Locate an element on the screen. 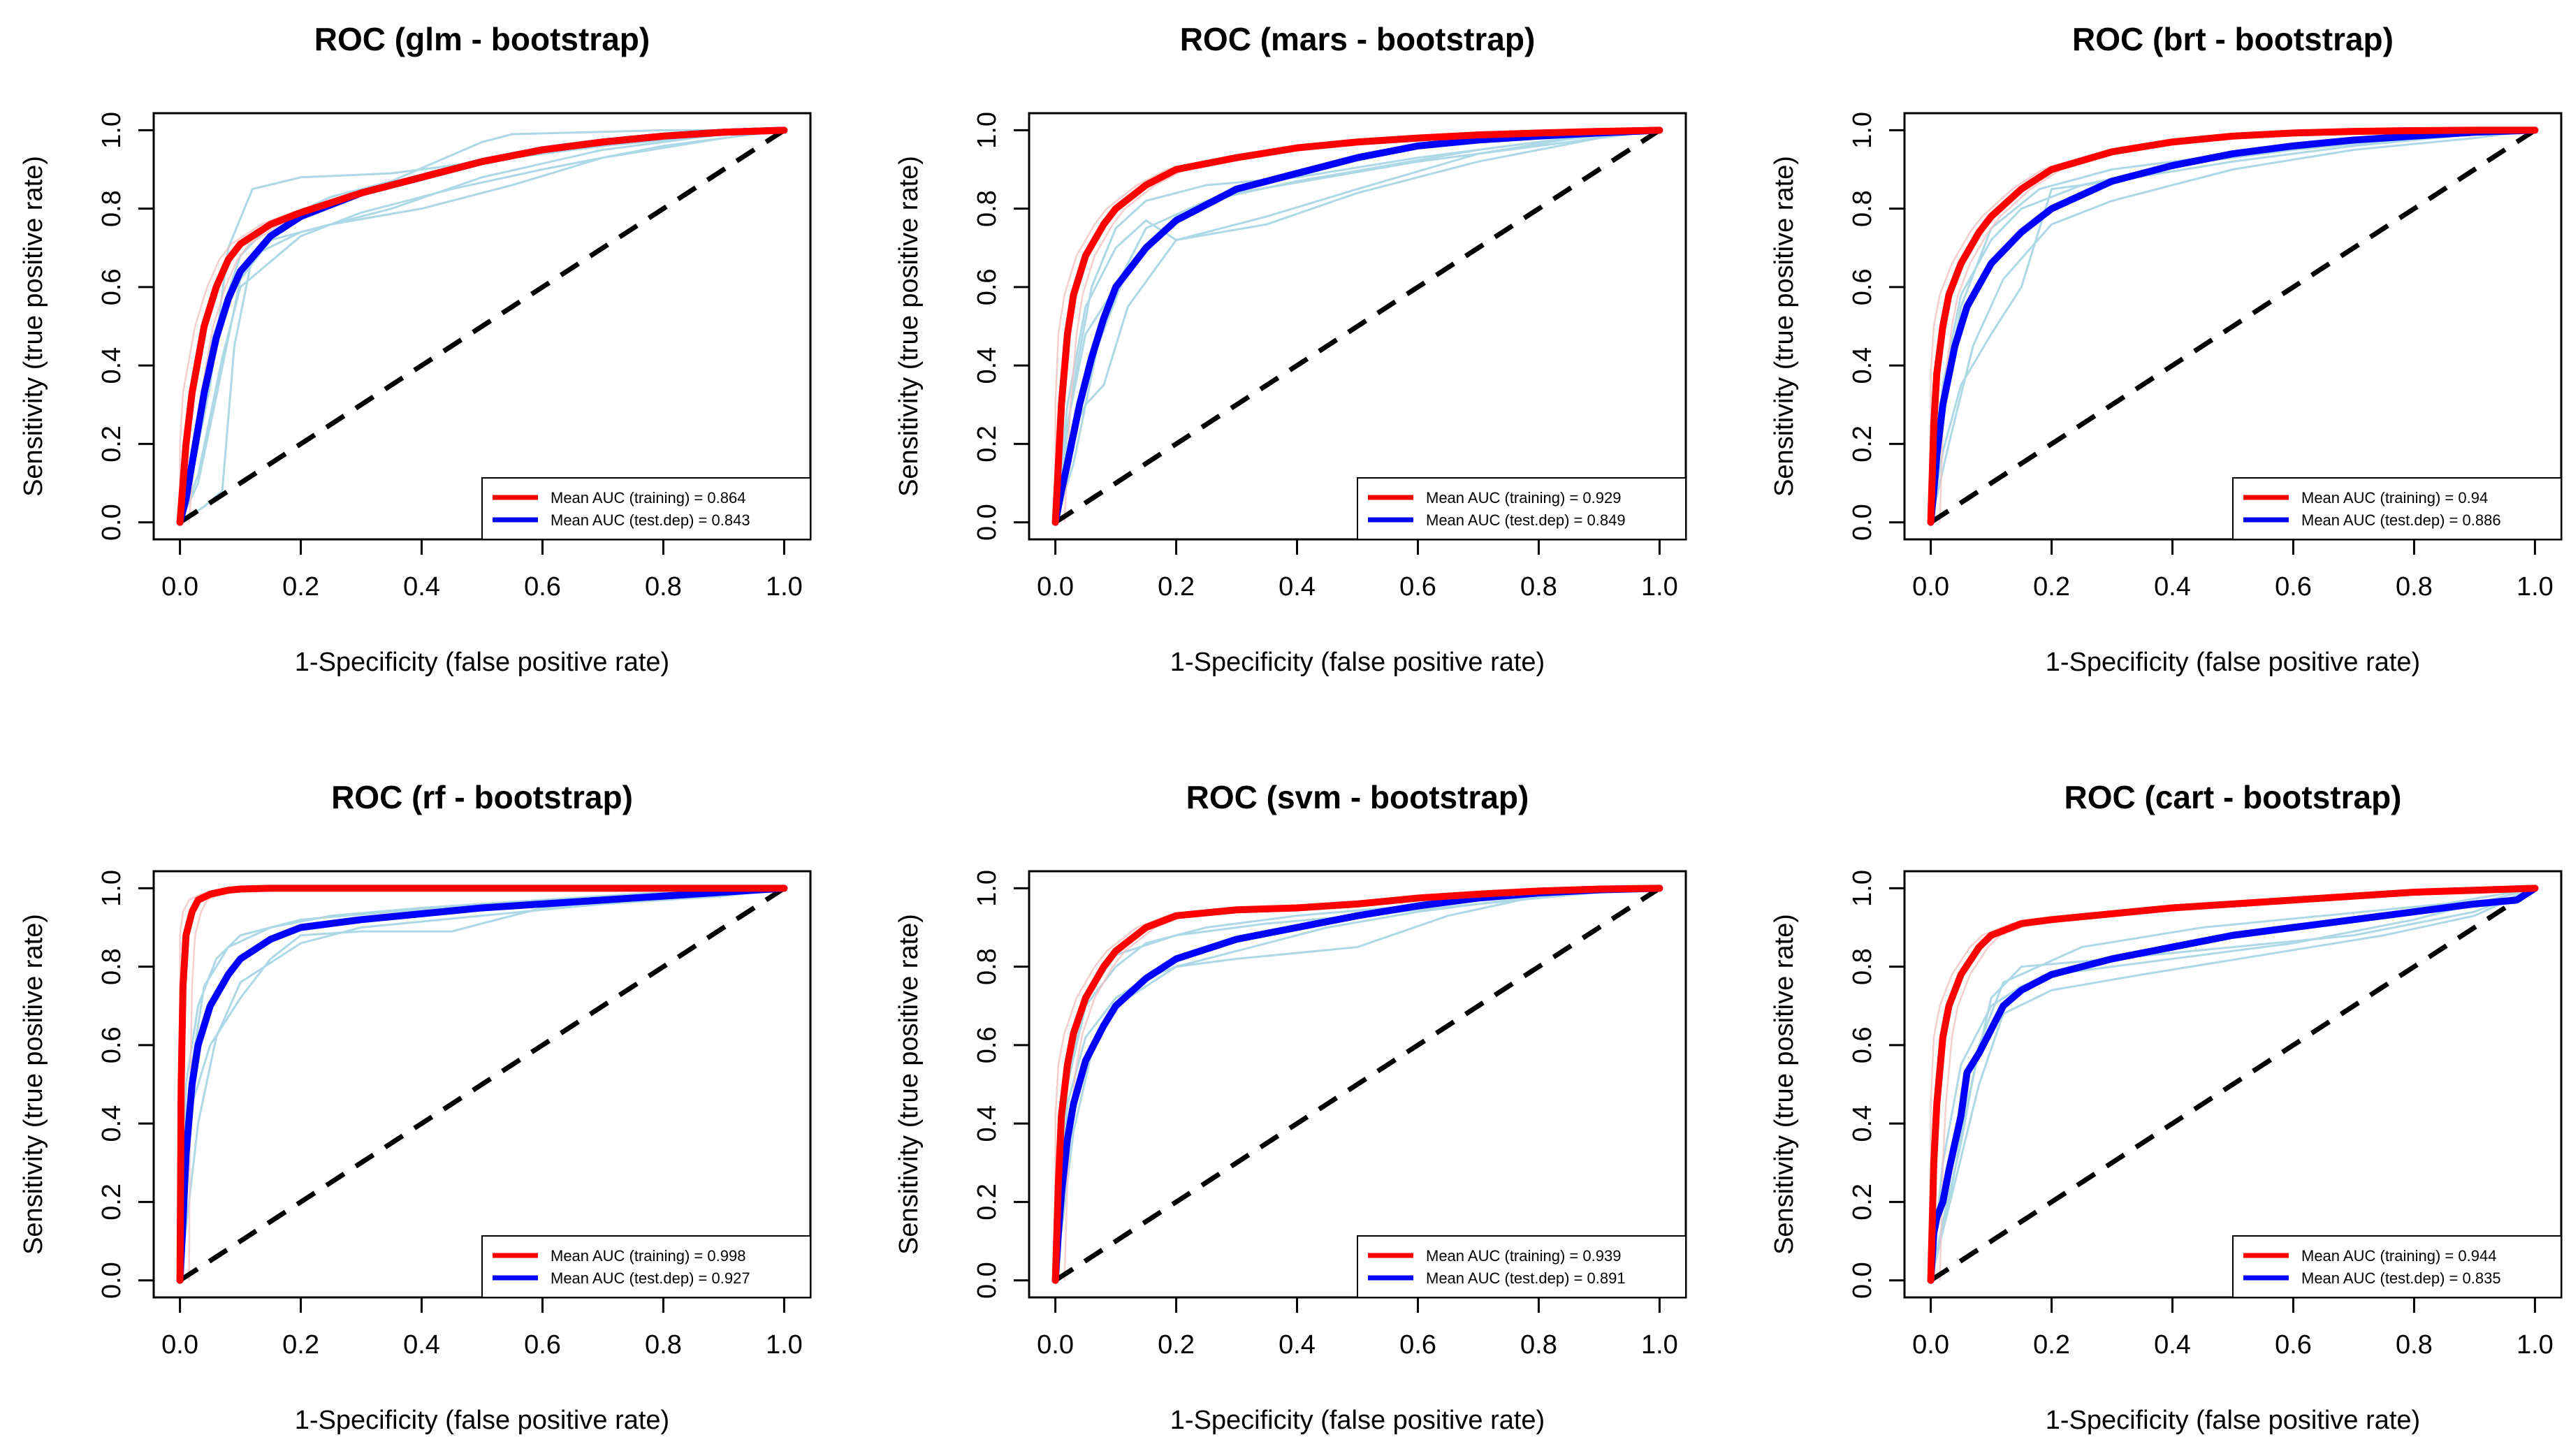 The width and height of the screenshot is (2571, 1456). legend-entry: Mean AUC (test.dep) = 0.891 is located at coordinates (1526, 1278).